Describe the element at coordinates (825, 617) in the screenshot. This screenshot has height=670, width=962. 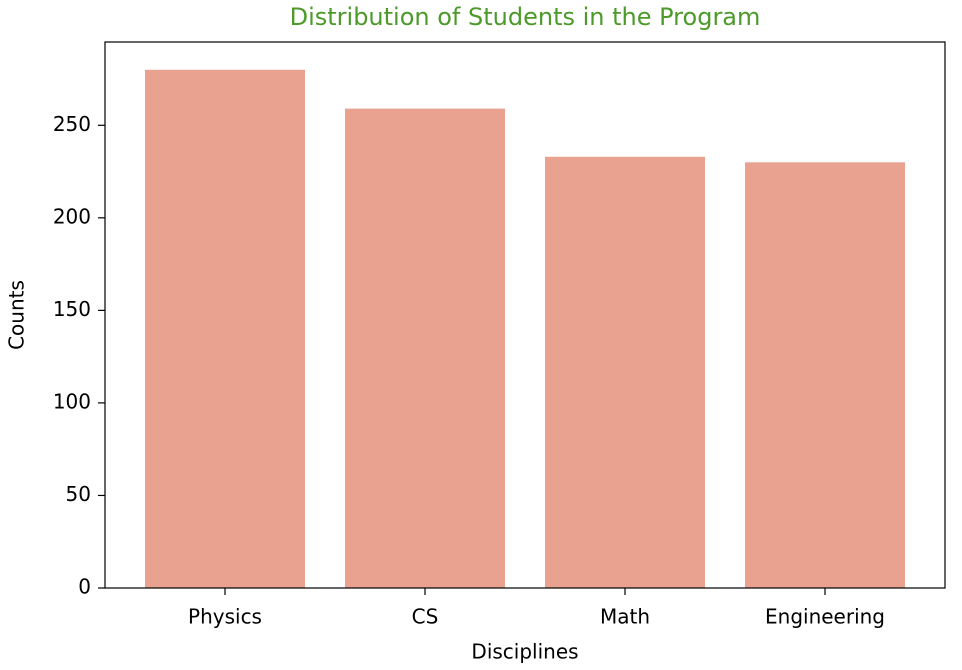
I see `x-tick-label: Engineering` at that location.